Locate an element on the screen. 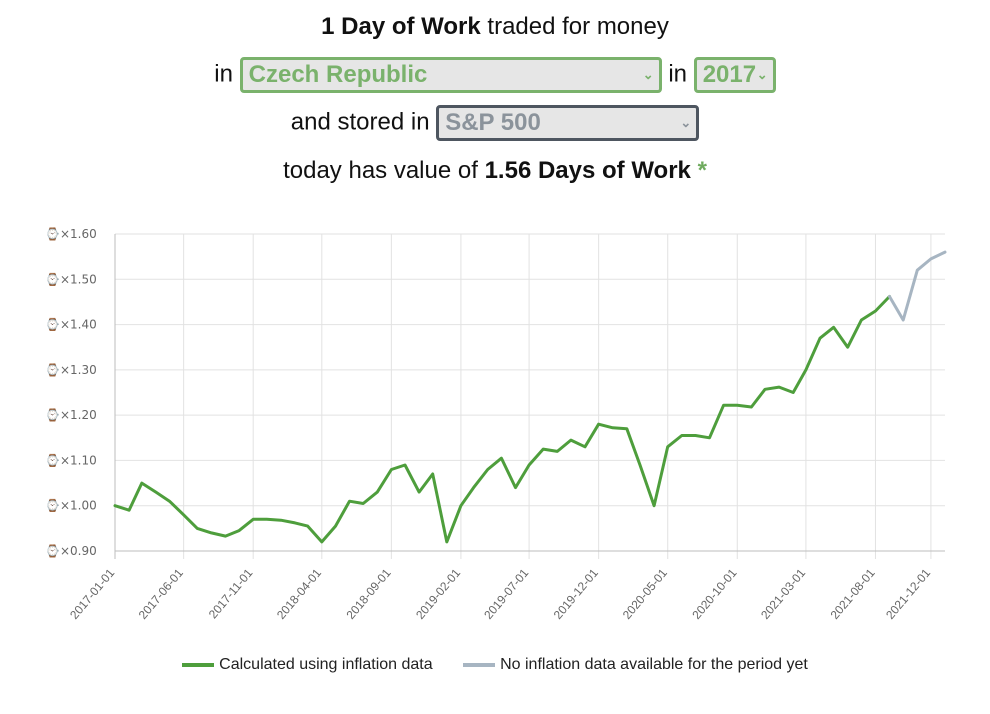 The width and height of the screenshot is (990, 714). result-line: today has value of 1.56 Days of Work * is located at coordinates (495, 171).